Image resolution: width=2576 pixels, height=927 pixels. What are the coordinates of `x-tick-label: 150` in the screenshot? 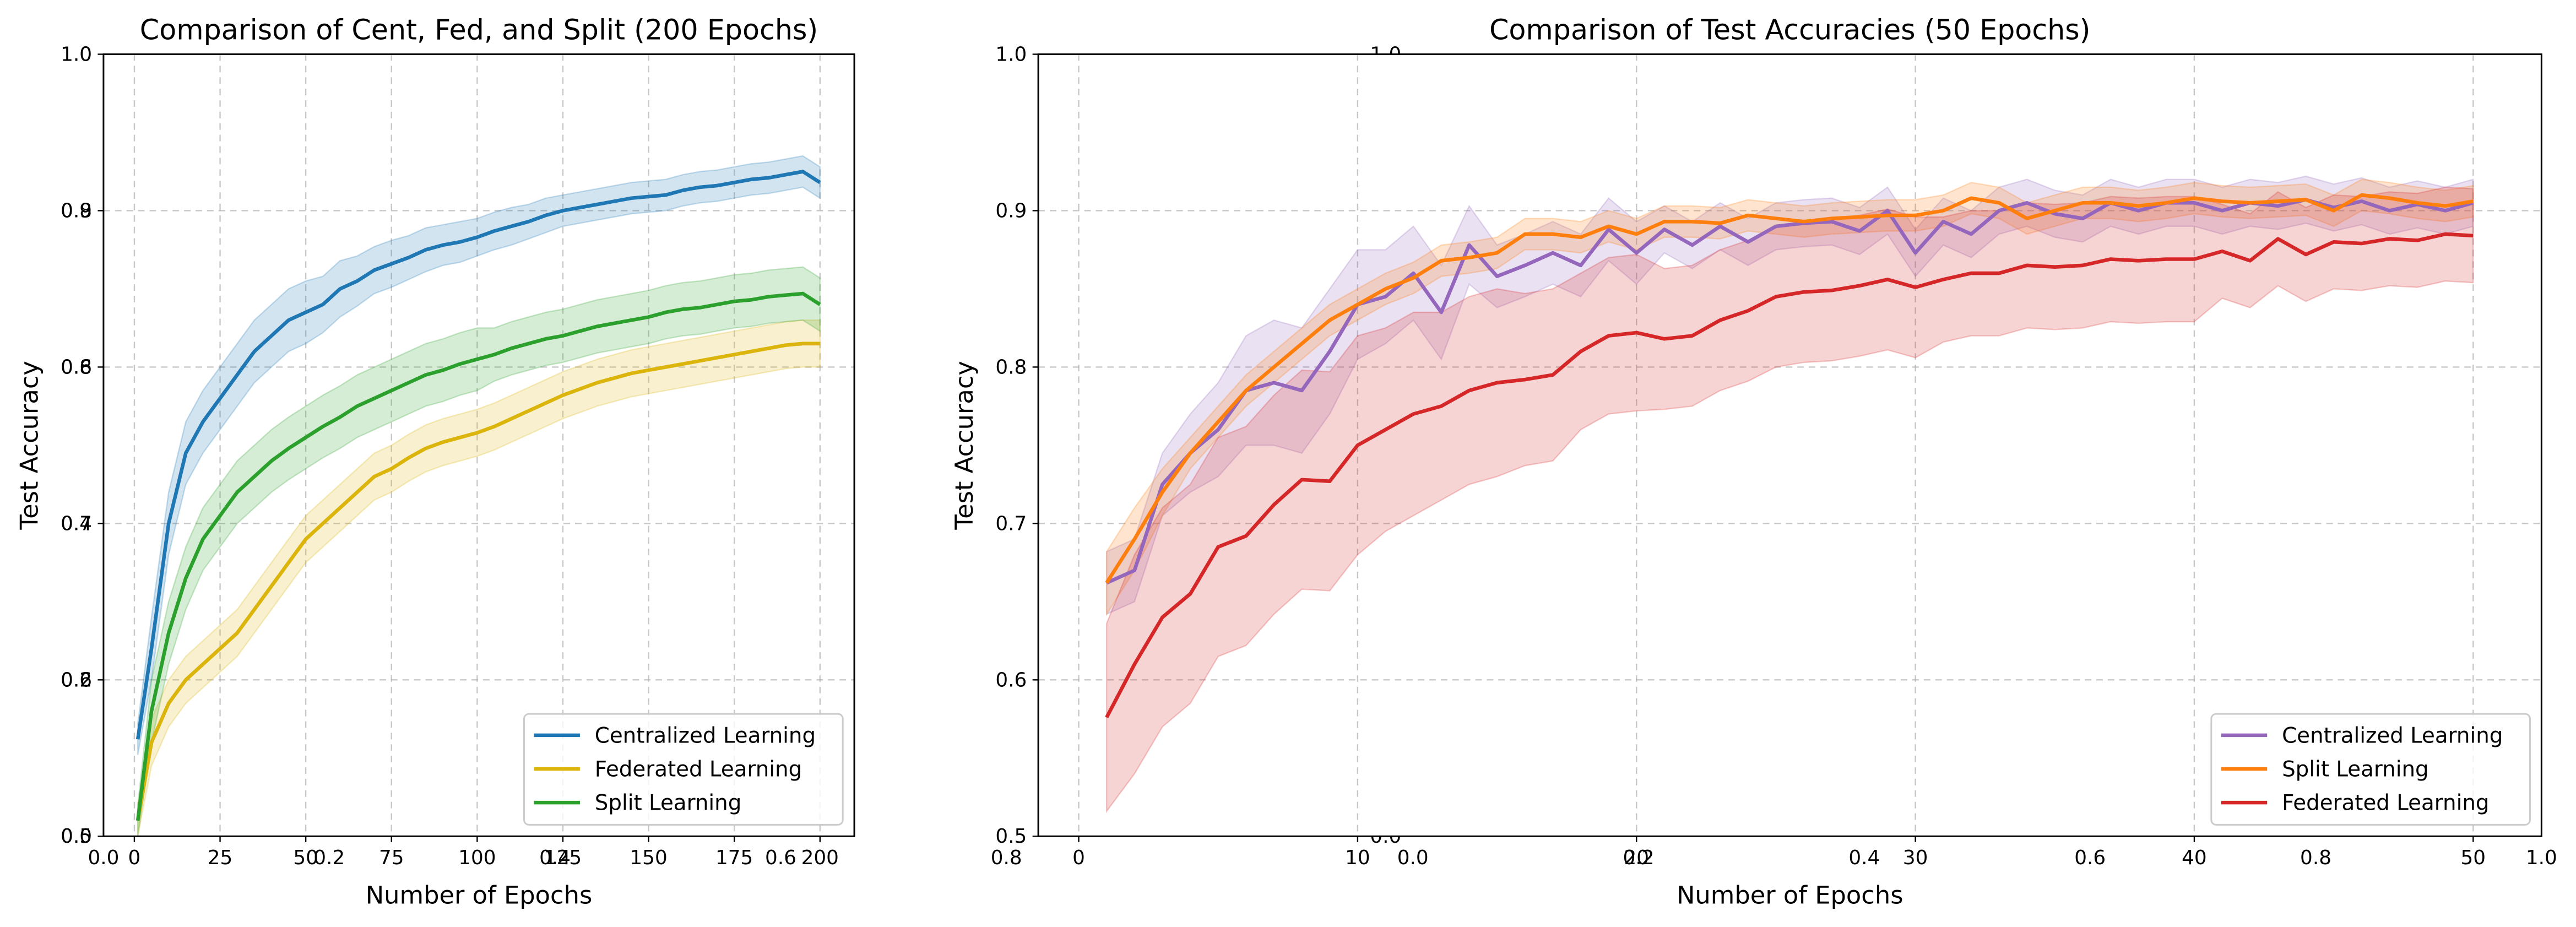 It's located at (648, 858).